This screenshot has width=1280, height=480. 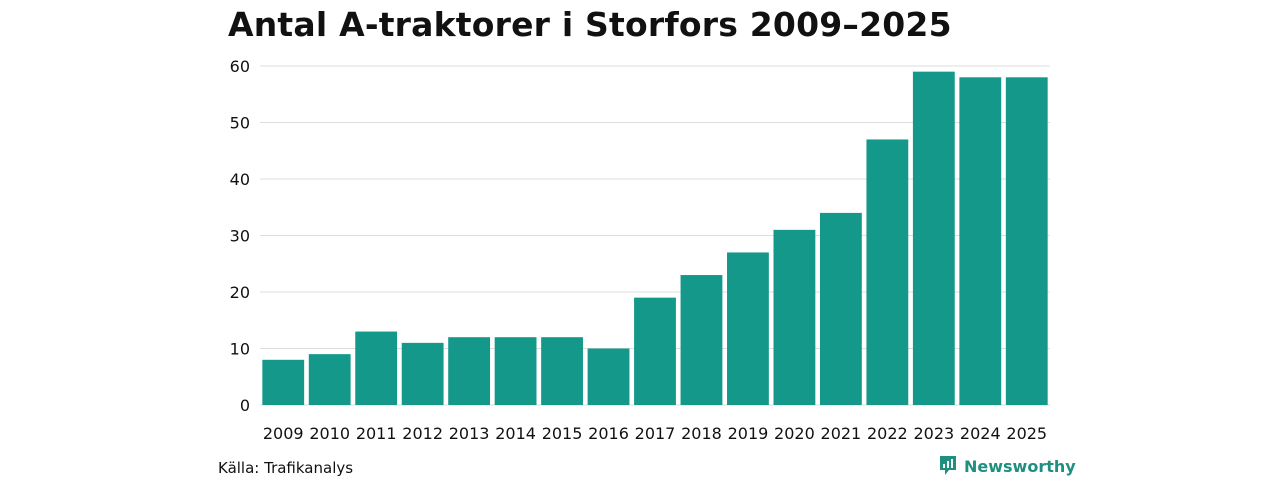 I want to click on bar-2019, so click(x=748, y=328).